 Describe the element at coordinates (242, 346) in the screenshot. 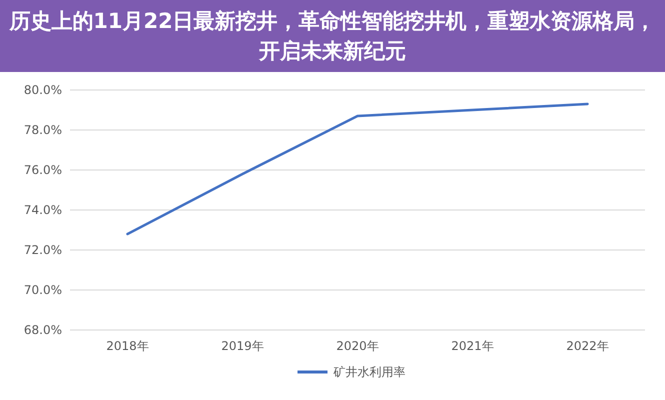

I see `x-tick-label: 2019年` at that location.